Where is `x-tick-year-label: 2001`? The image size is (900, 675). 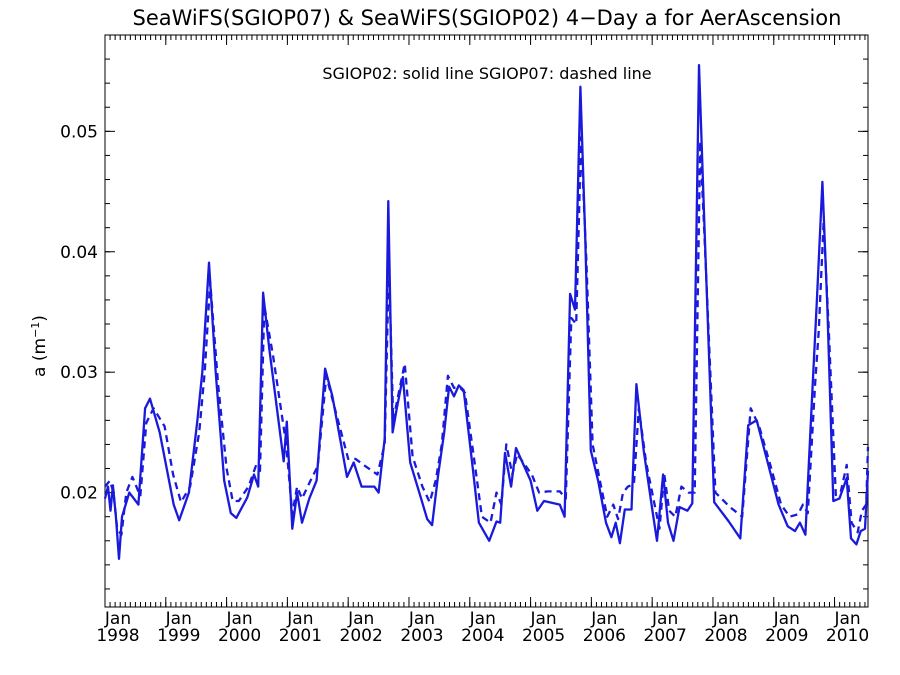 x-tick-year-label: 2001 is located at coordinates (300, 636).